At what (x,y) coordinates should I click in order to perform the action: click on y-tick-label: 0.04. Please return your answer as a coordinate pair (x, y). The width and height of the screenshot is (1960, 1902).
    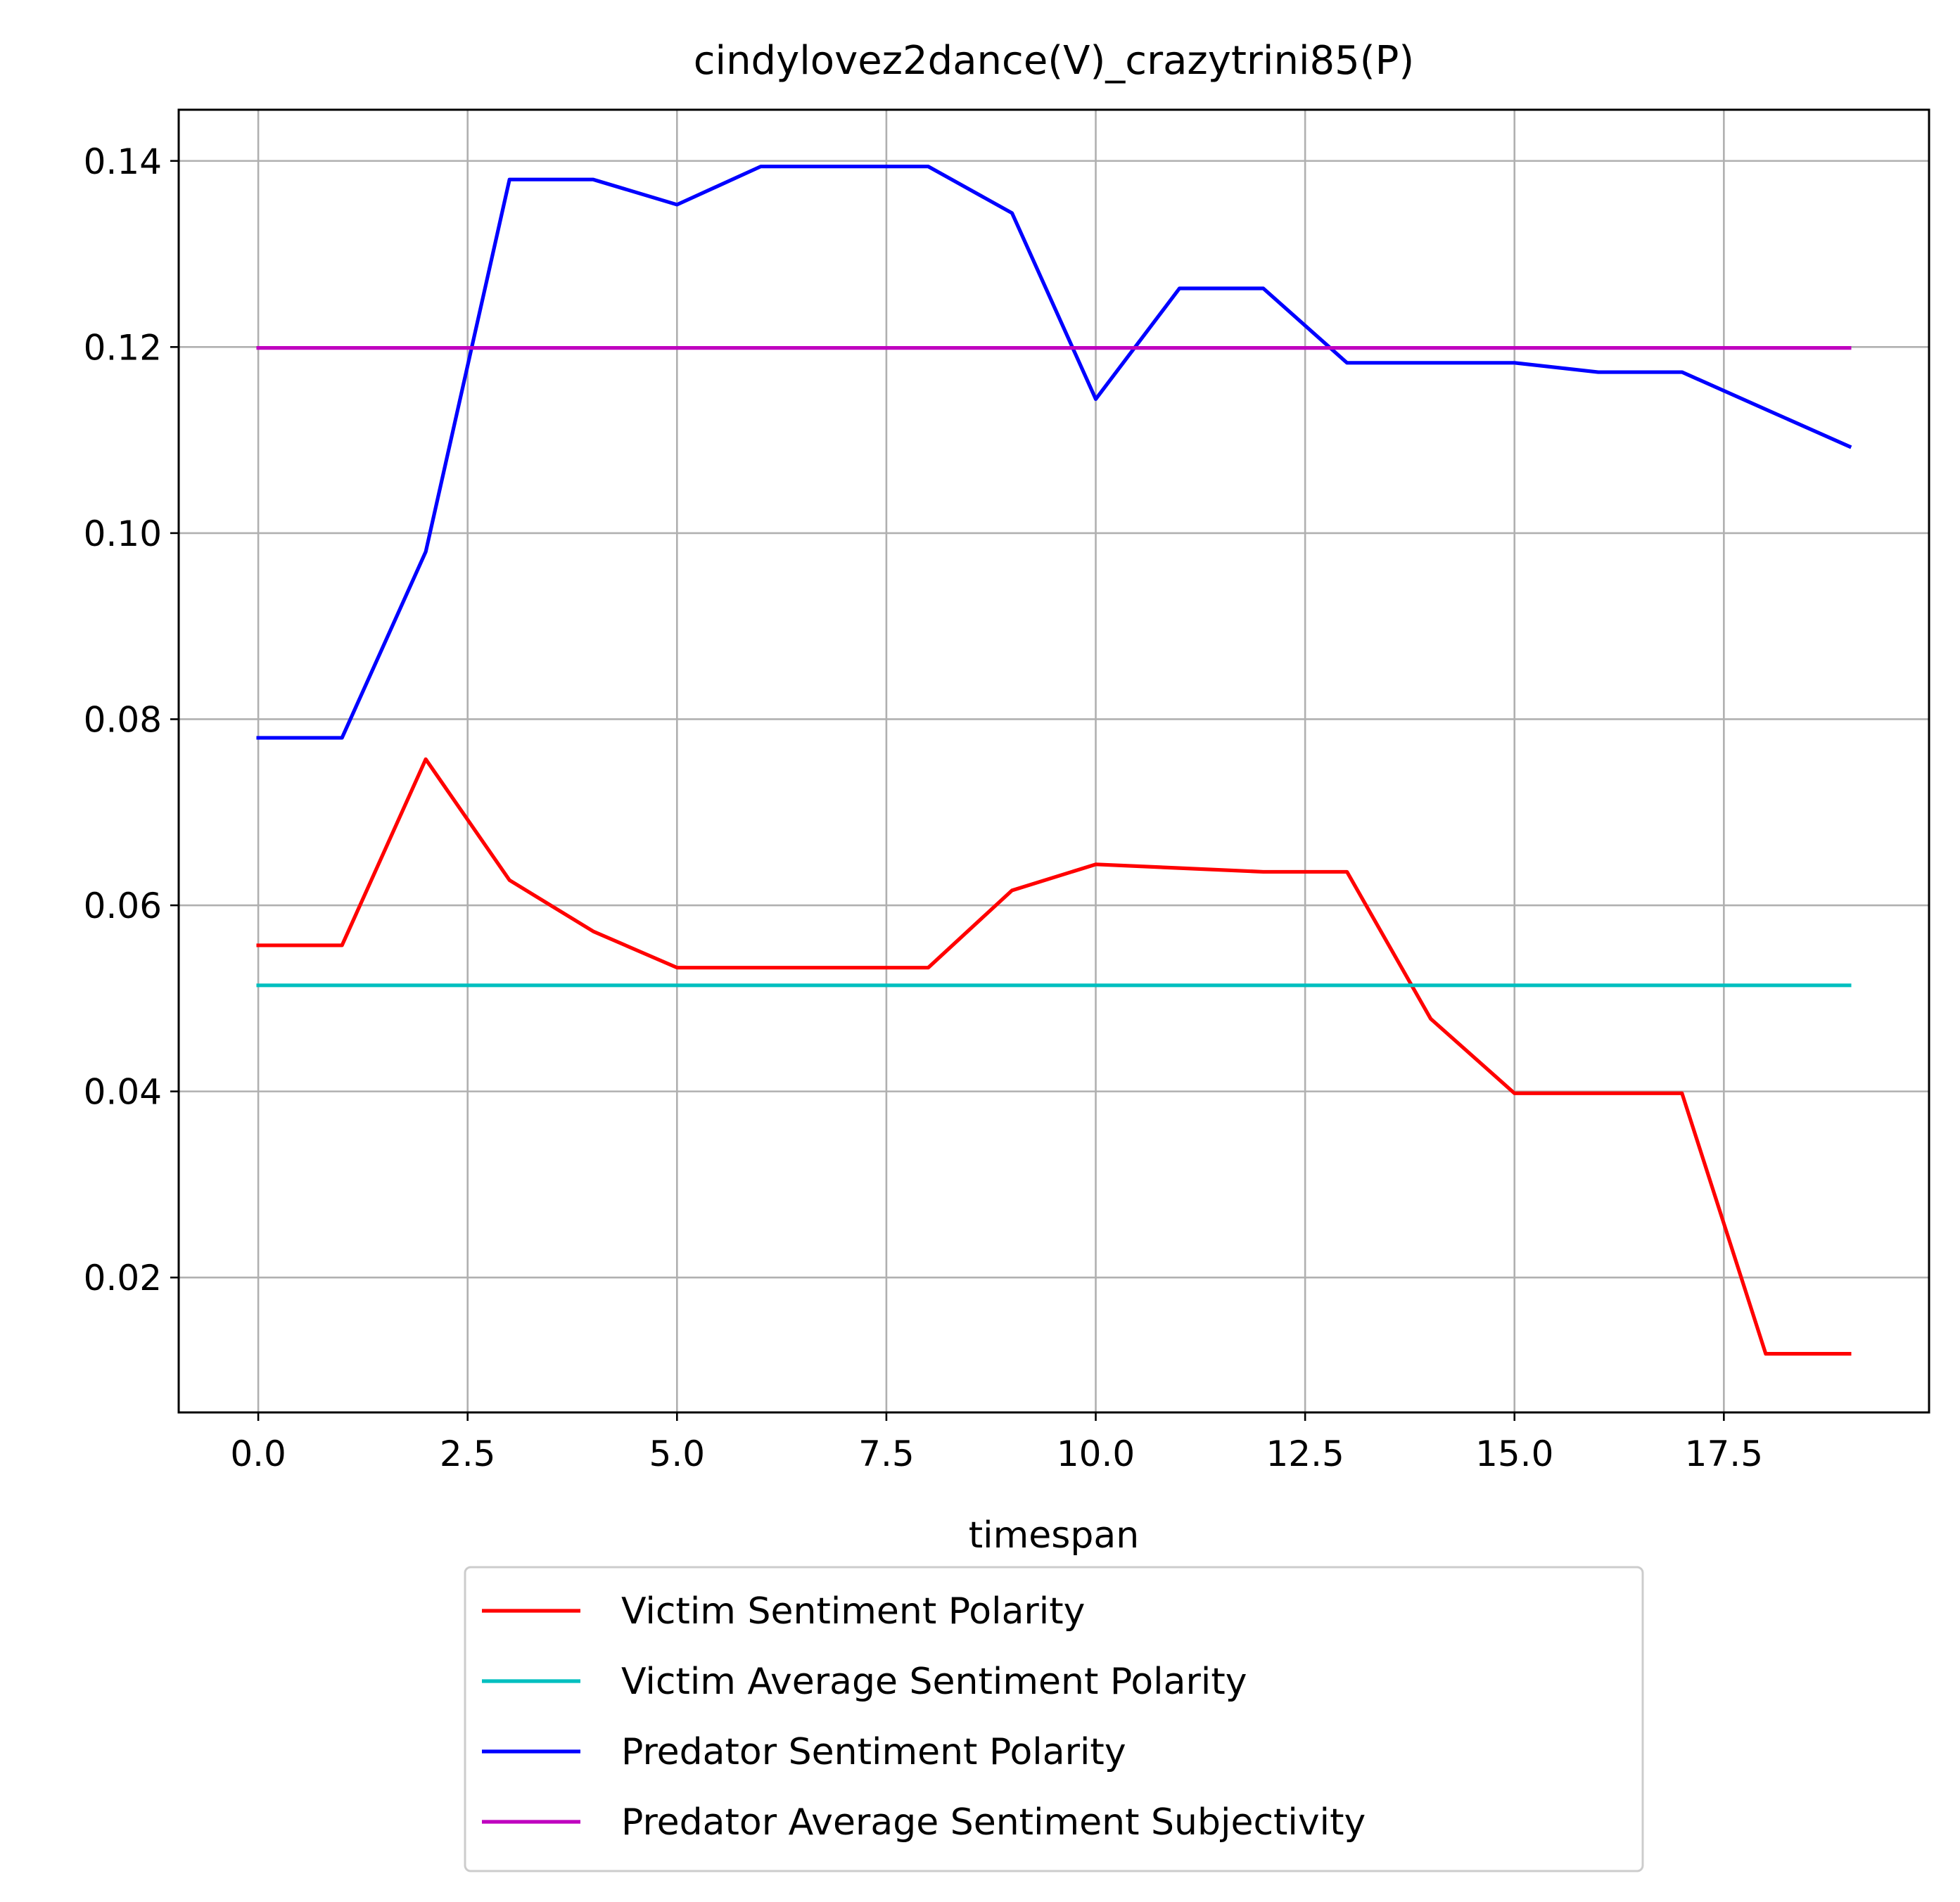
    Looking at the image, I should click on (123, 1092).